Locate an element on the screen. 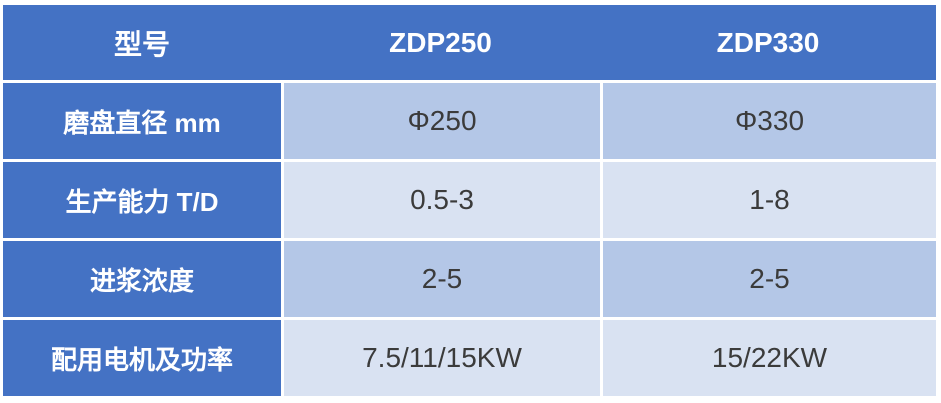 The height and width of the screenshot is (403, 941). header-cell-zdp250: ZDP250 is located at coordinates (440, 42).